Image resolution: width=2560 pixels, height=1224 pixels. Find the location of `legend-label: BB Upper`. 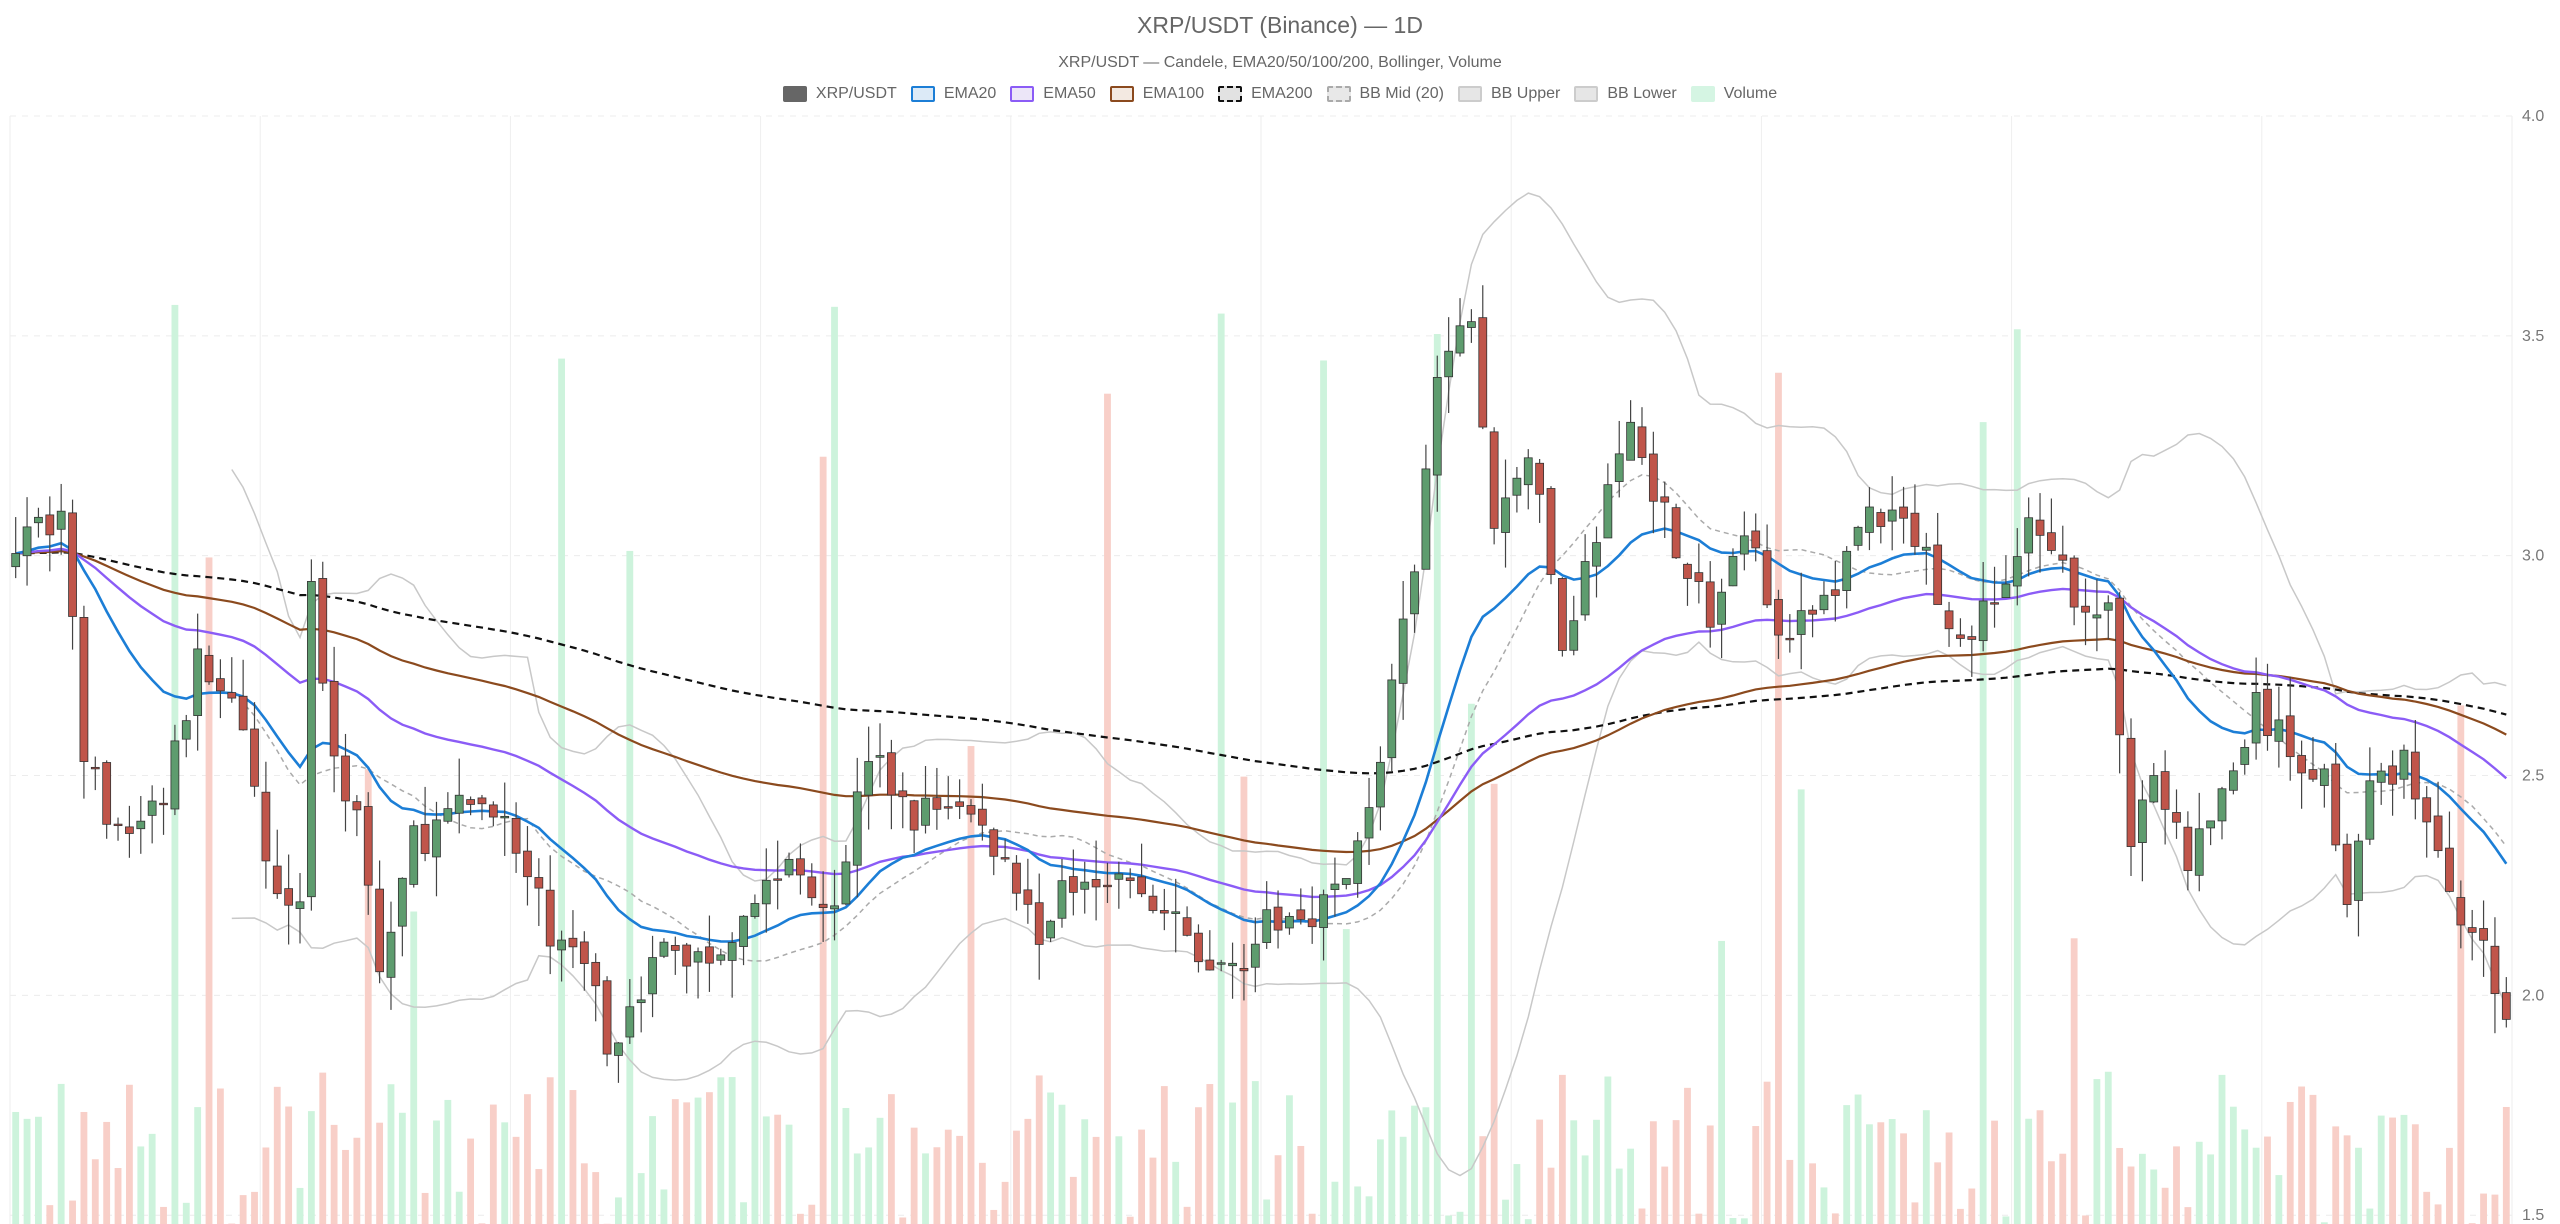

legend-label: BB Upper is located at coordinates (1525, 93).